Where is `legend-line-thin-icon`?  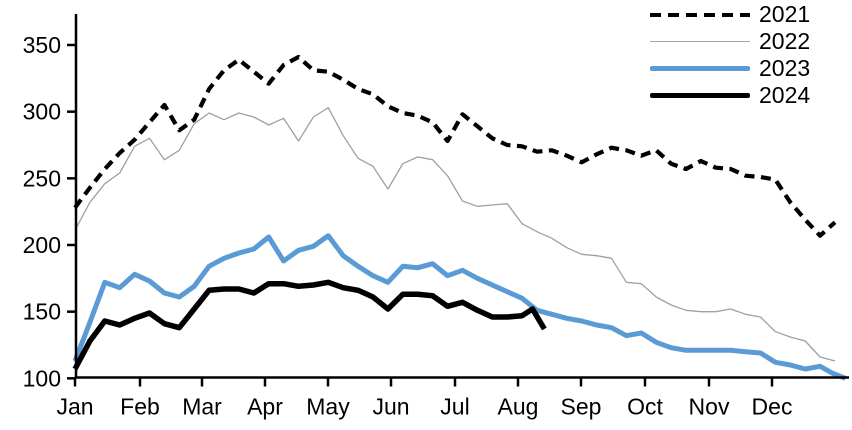 legend-line-thin-icon is located at coordinates (700, 41).